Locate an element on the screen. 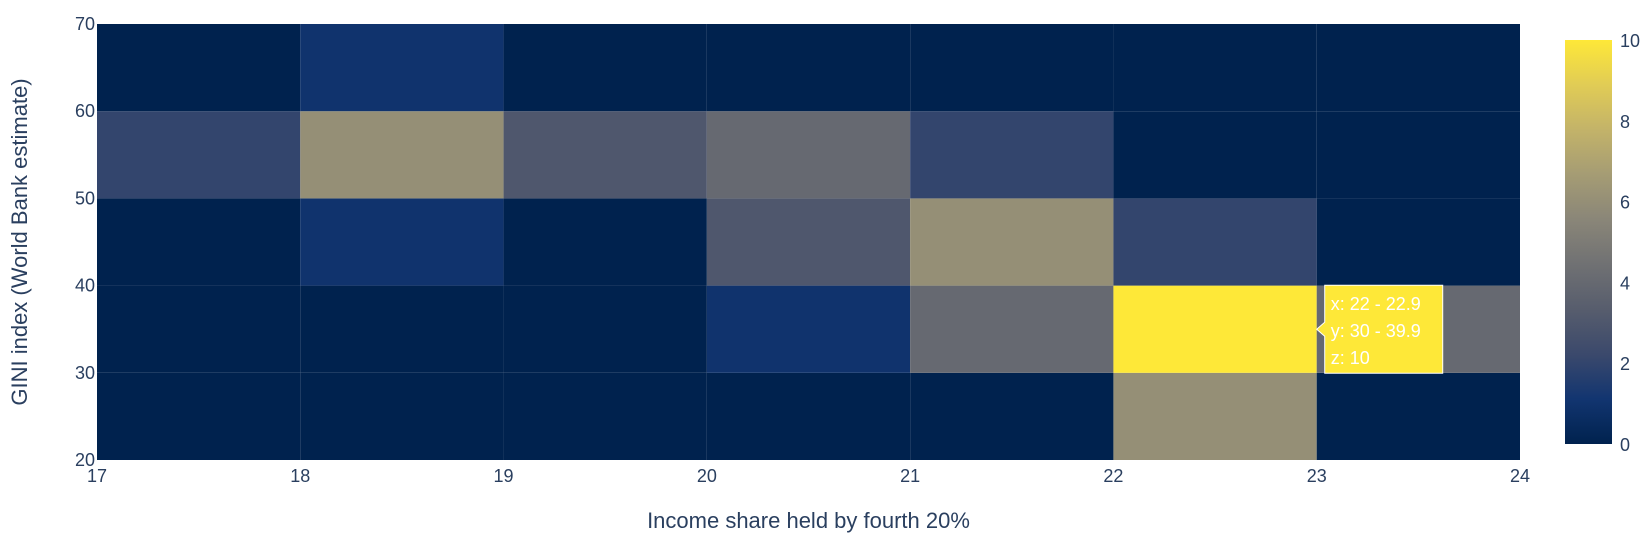  colorbar: 0 2 4 6 8 10 is located at coordinates (1602, 243).